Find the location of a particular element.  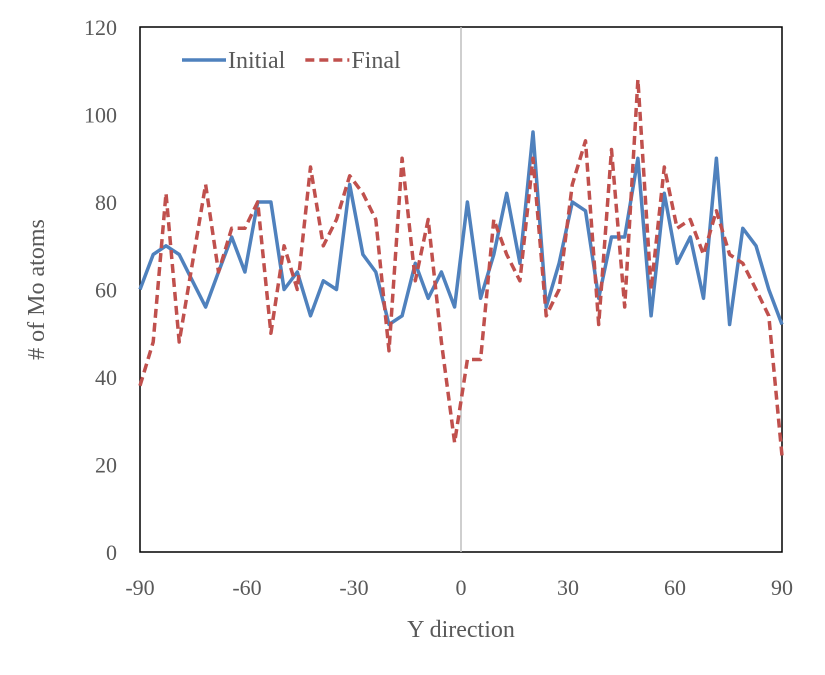

x-tick-labels: -90 -60 -30 0 30 60 90 is located at coordinates (459, 587).